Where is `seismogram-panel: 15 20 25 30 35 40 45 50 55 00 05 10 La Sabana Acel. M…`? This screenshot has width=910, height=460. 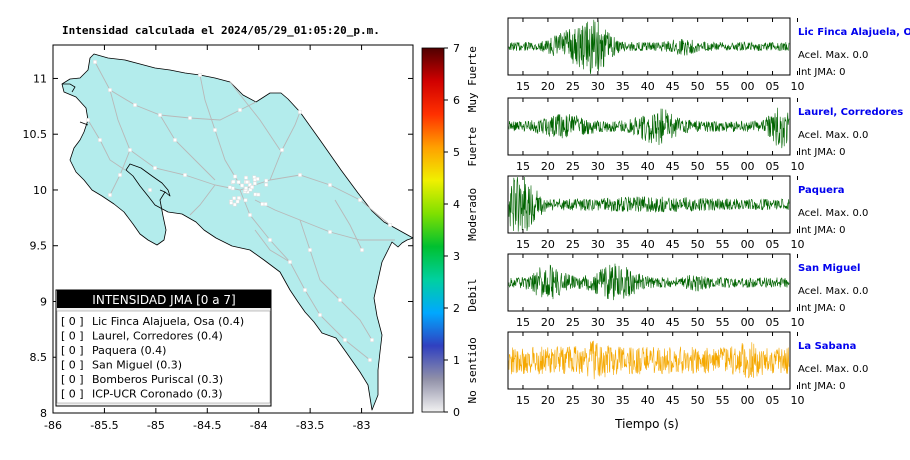
seismogram-panel: 15 20 25 30 35 40 45 50 55 00 05 10 La Sabana Acel. M… is located at coordinates (687, 369).